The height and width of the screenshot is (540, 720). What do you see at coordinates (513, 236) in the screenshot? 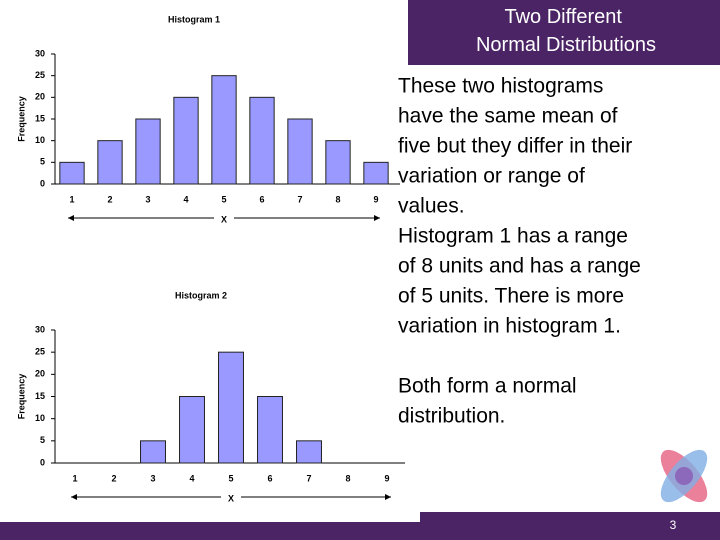
I see `body-text: Histogram 1 has a range` at bounding box center [513, 236].